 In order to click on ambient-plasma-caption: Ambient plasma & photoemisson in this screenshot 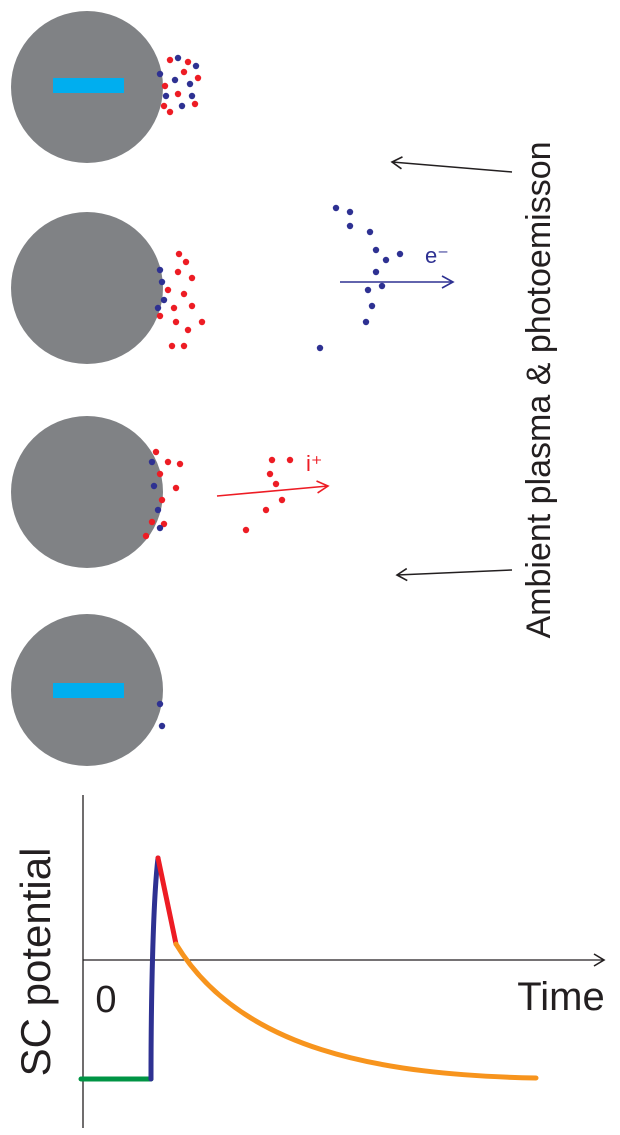, I will do `click(539, 389)`.